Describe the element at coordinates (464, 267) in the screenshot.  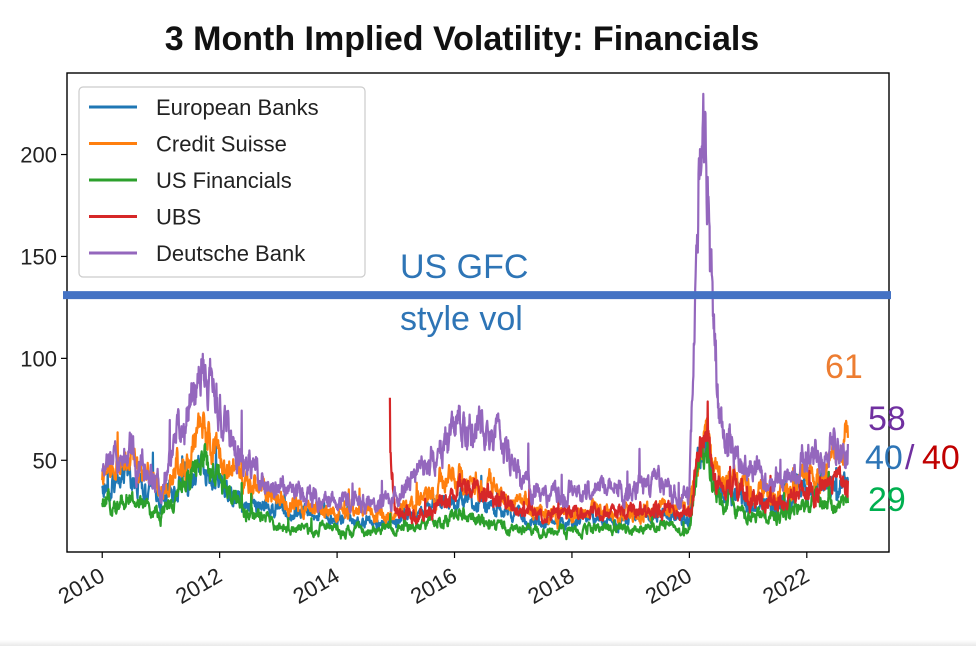
I see `reference-label-line-1: US GFC` at that location.